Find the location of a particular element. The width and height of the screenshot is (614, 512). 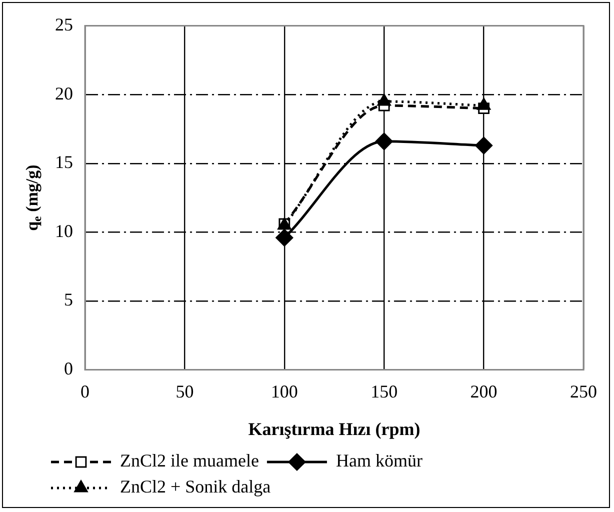

legend-label: ZnCl2 + Sonik dalga is located at coordinates (195, 486).